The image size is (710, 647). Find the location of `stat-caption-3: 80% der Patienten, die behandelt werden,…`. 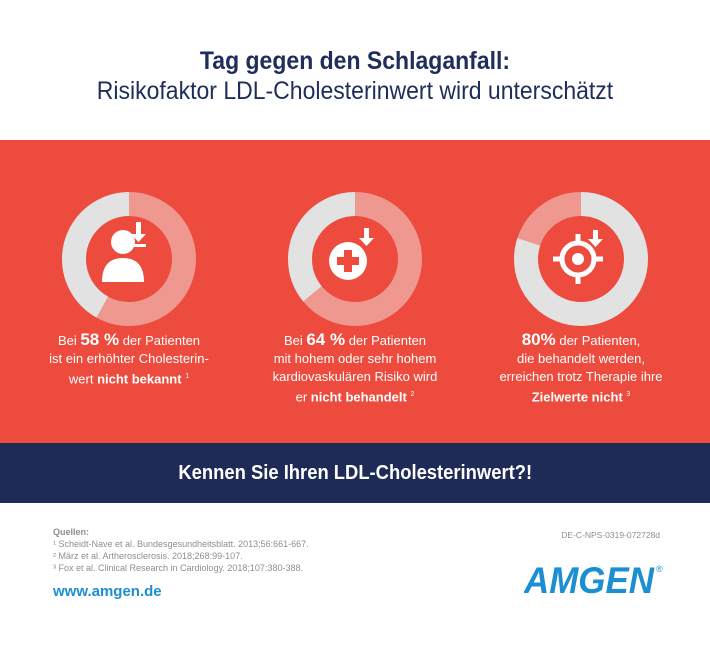

stat-caption-3: 80% der Patienten, die behandelt werden,… is located at coordinates (581, 367).